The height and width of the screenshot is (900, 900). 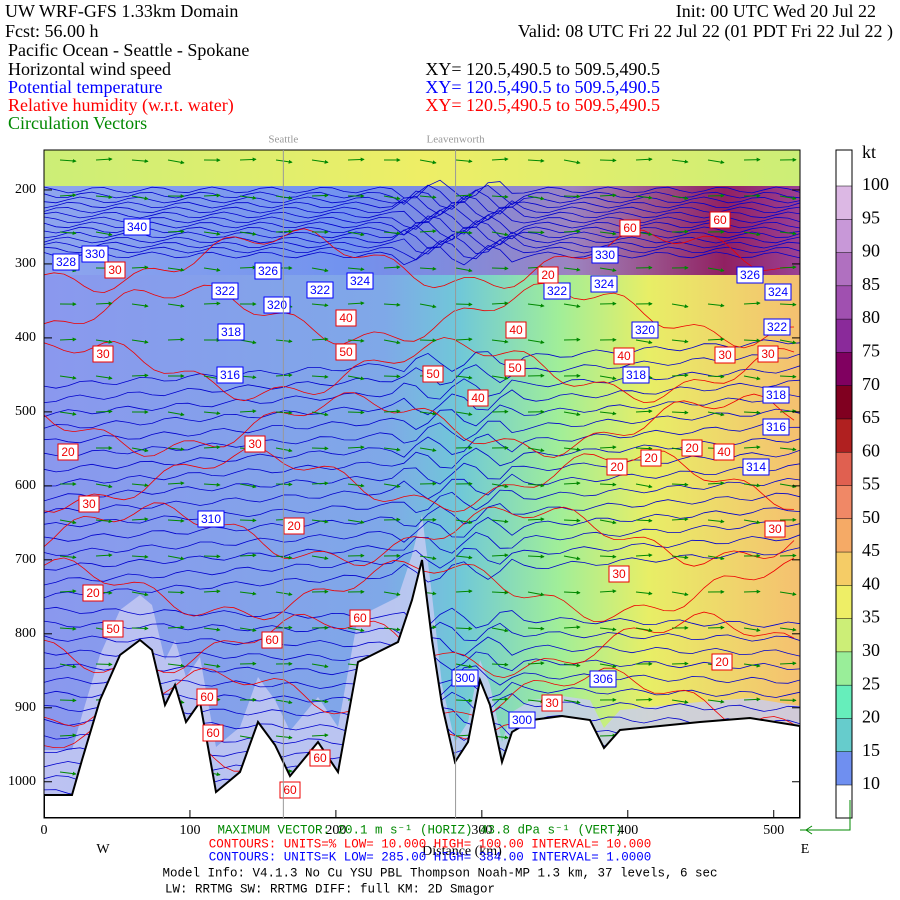 What do you see at coordinates (128, 50) in the screenshot?
I see `subtitle: Pacific Ocean - Seattle - Spokane` at bounding box center [128, 50].